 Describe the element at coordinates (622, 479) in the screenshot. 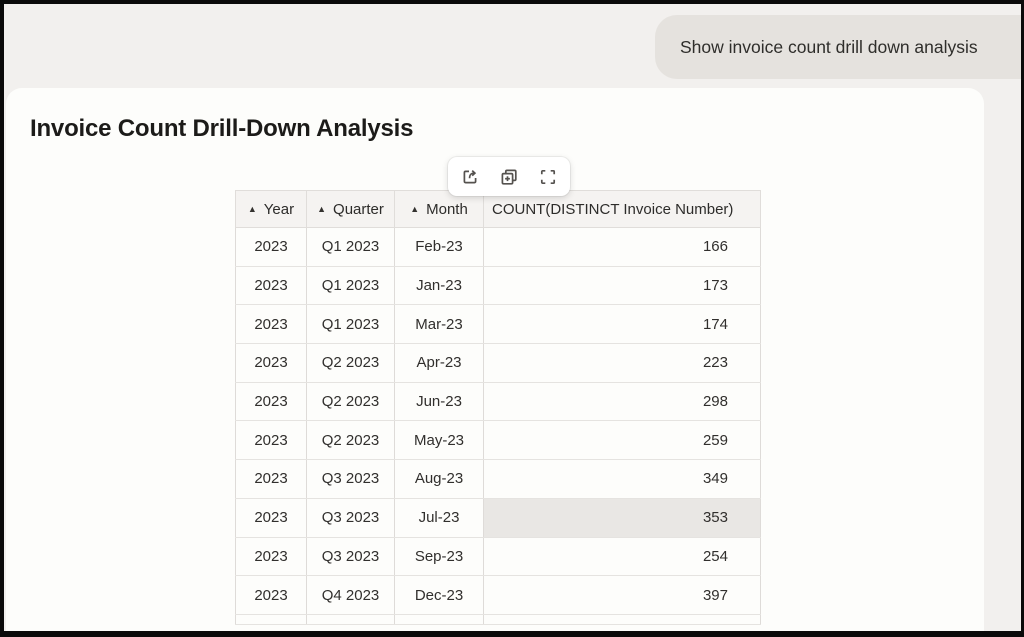

I see `cell-count: 349` at that location.